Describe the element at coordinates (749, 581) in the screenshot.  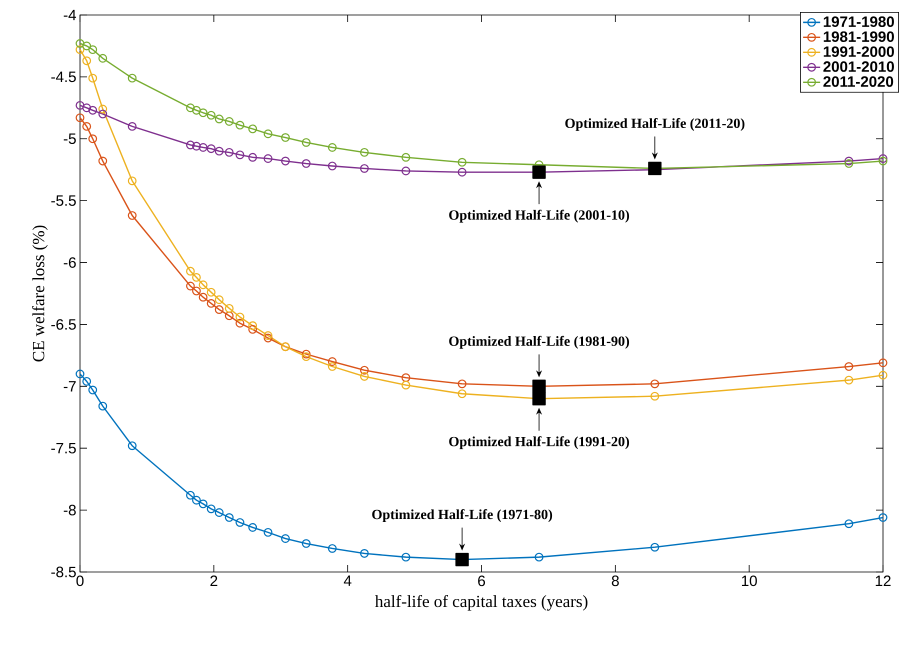
I see `x-tick-label: 10` at that location.